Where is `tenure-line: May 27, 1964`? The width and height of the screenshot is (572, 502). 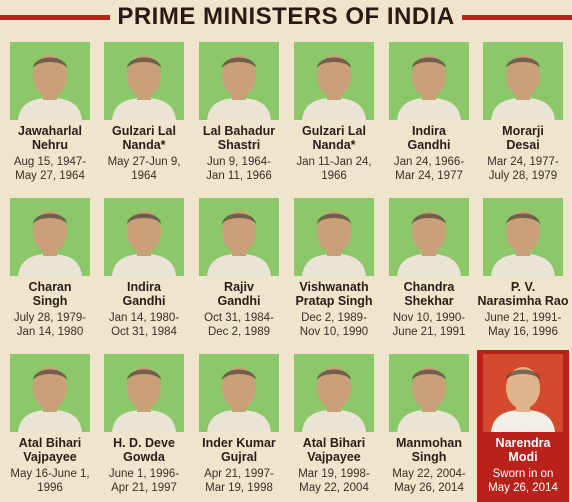
tenure-line: May 27, 1964 is located at coordinates (50, 176).